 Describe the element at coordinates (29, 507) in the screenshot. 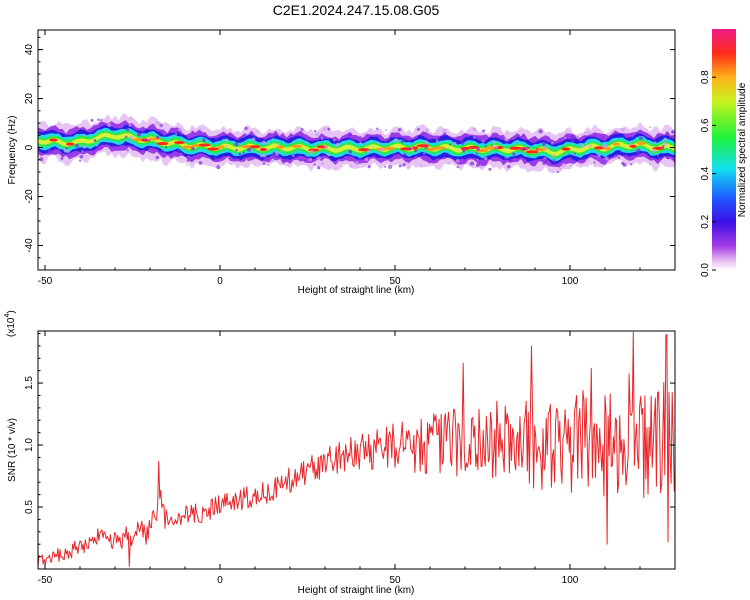

I see `snr-y-tick-label: 0.5` at that location.